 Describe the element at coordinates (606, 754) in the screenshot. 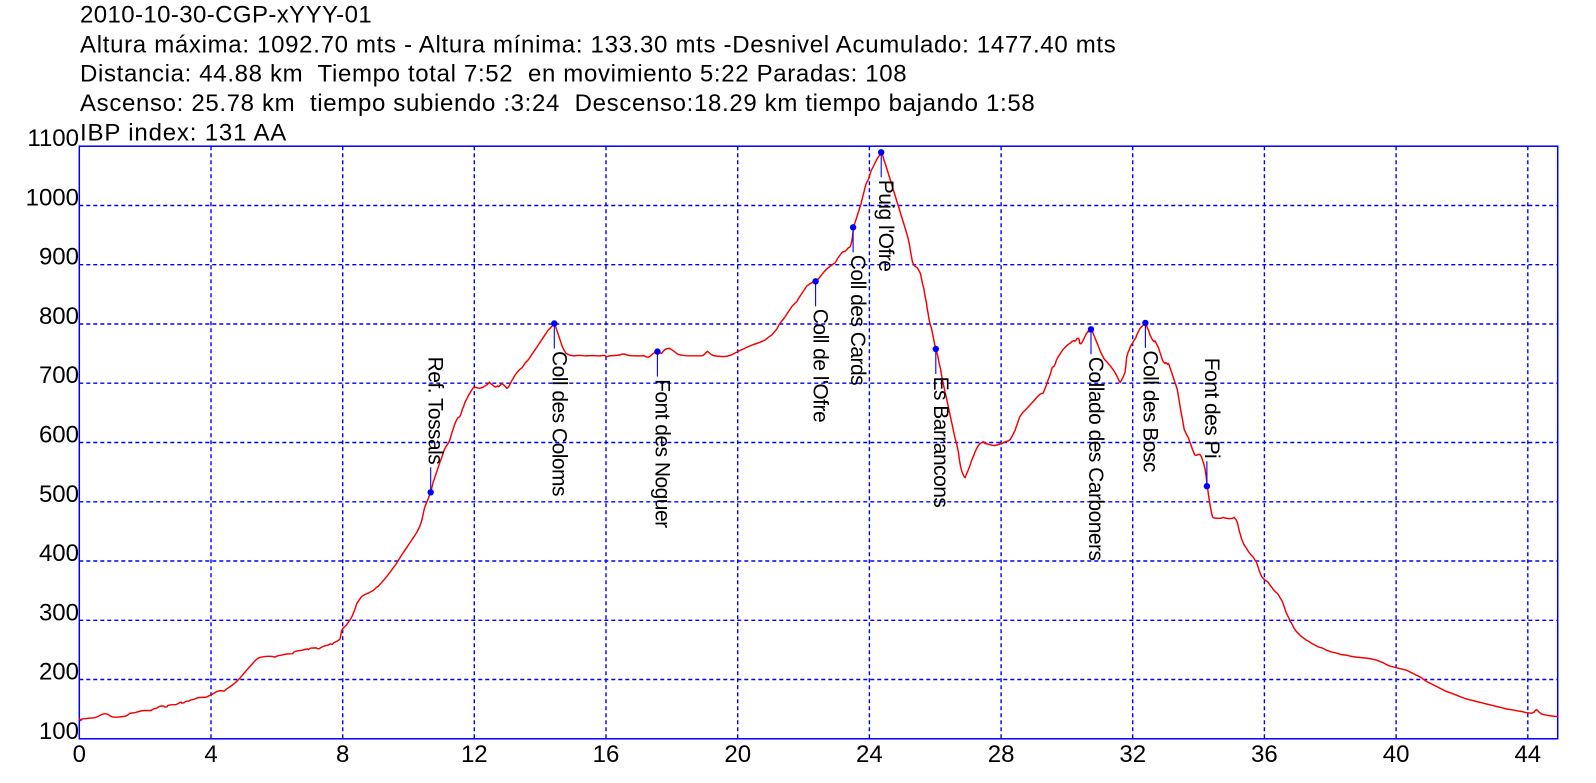

I see `svg-text: 16` at that location.